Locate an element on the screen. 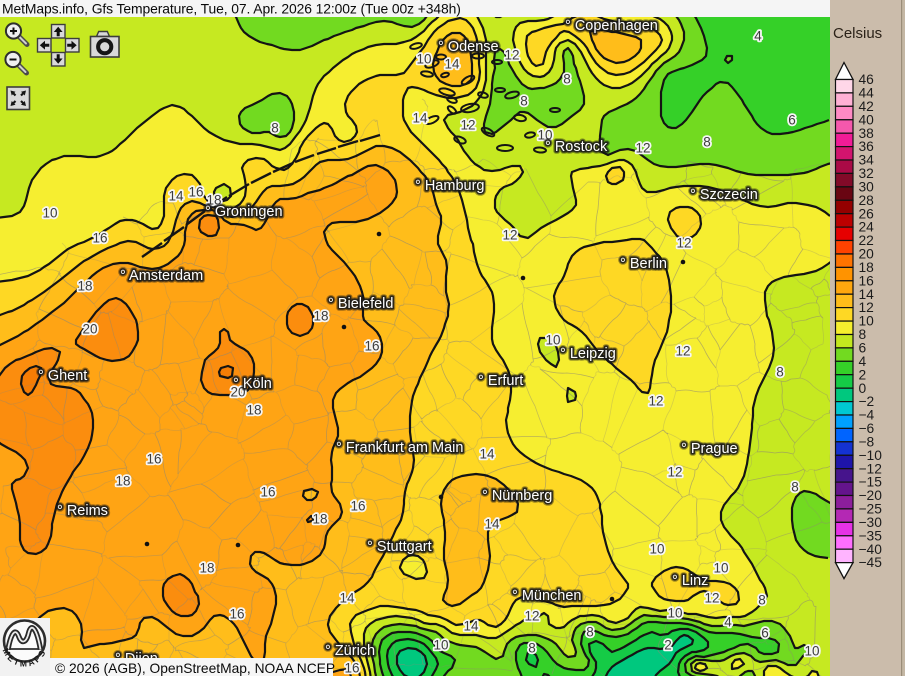  svg-text: ° Rostock is located at coordinates (576, 147).